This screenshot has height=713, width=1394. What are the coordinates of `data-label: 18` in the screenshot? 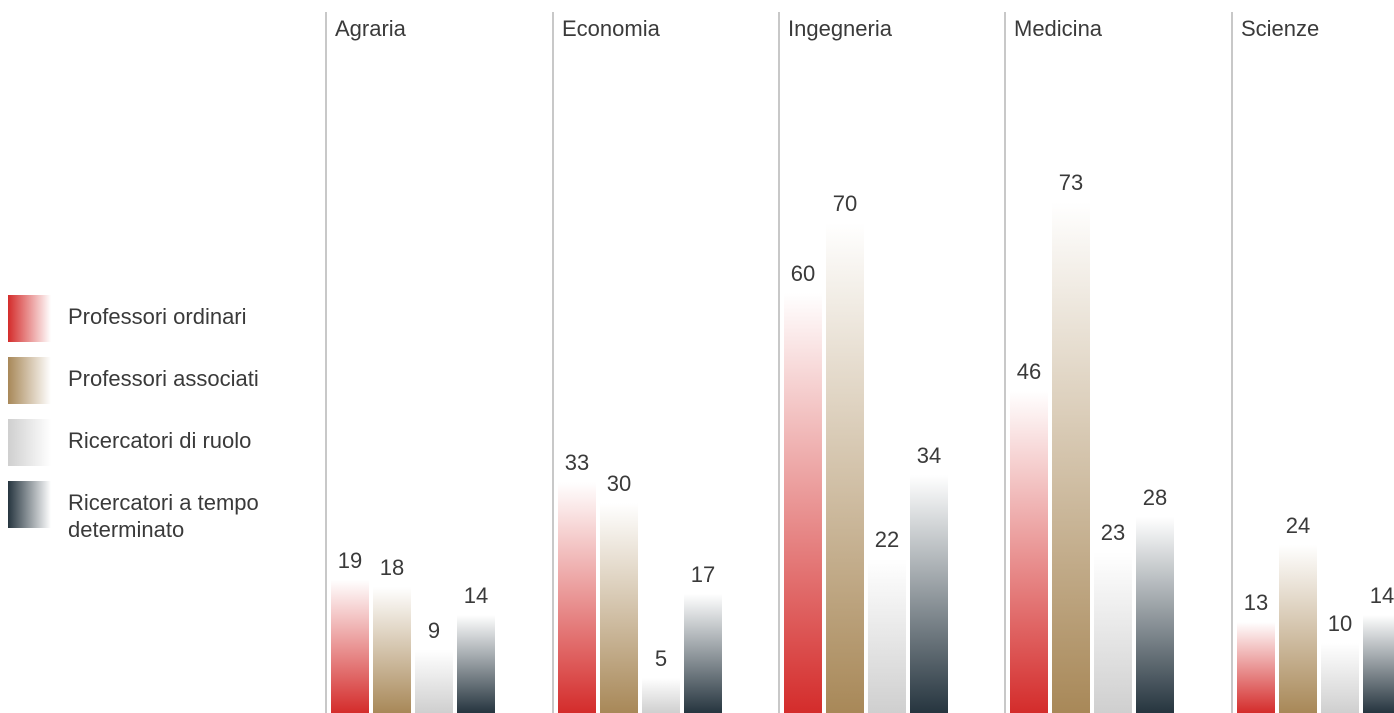 It's located at (392, 567).